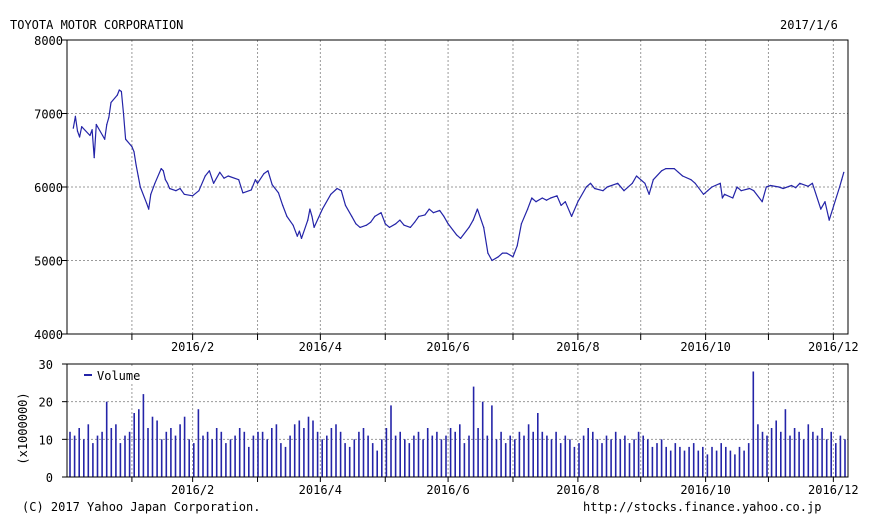  What do you see at coordinates (141, 507) in the screenshot?
I see `copyright-text: (C) 2017 Yahoo Japan Corporation.` at bounding box center [141, 507].